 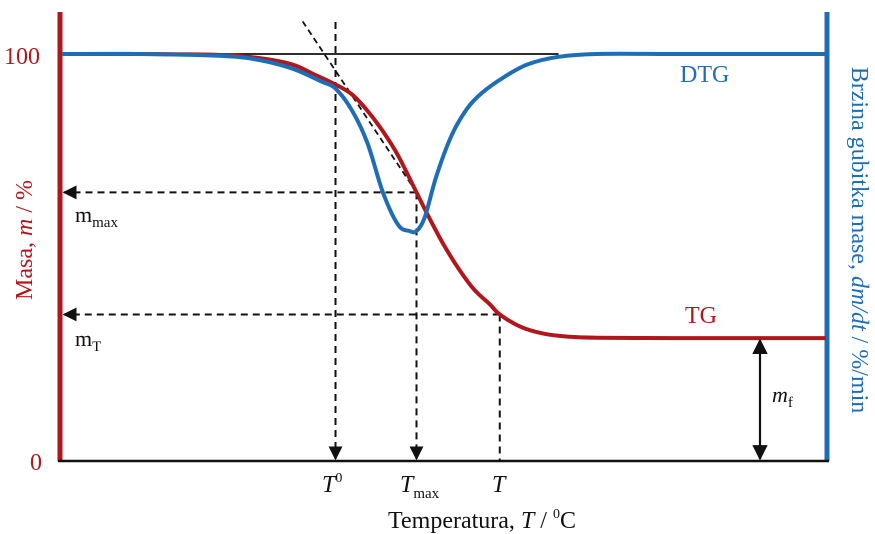 What do you see at coordinates (499, 485) in the screenshot?
I see `x-tick-t: T` at bounding box center [499, 485].